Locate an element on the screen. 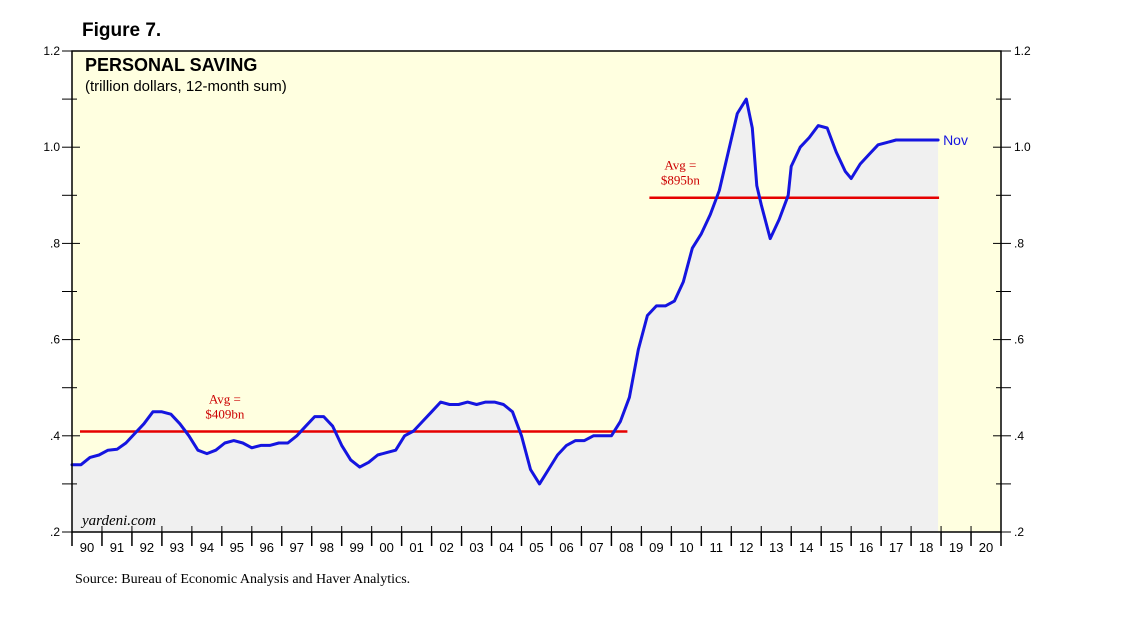 This screenshot has width=1138, height=621. x-tick-label: 95 is located at coordinates (237, 547).